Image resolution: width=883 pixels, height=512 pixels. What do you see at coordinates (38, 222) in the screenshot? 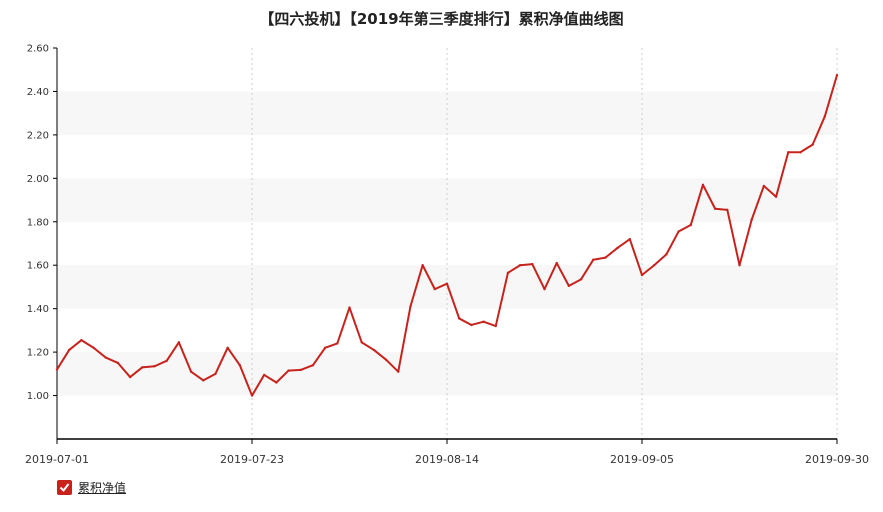
I see `y-tick-label: 1.80` at bounding box center [38, 222].